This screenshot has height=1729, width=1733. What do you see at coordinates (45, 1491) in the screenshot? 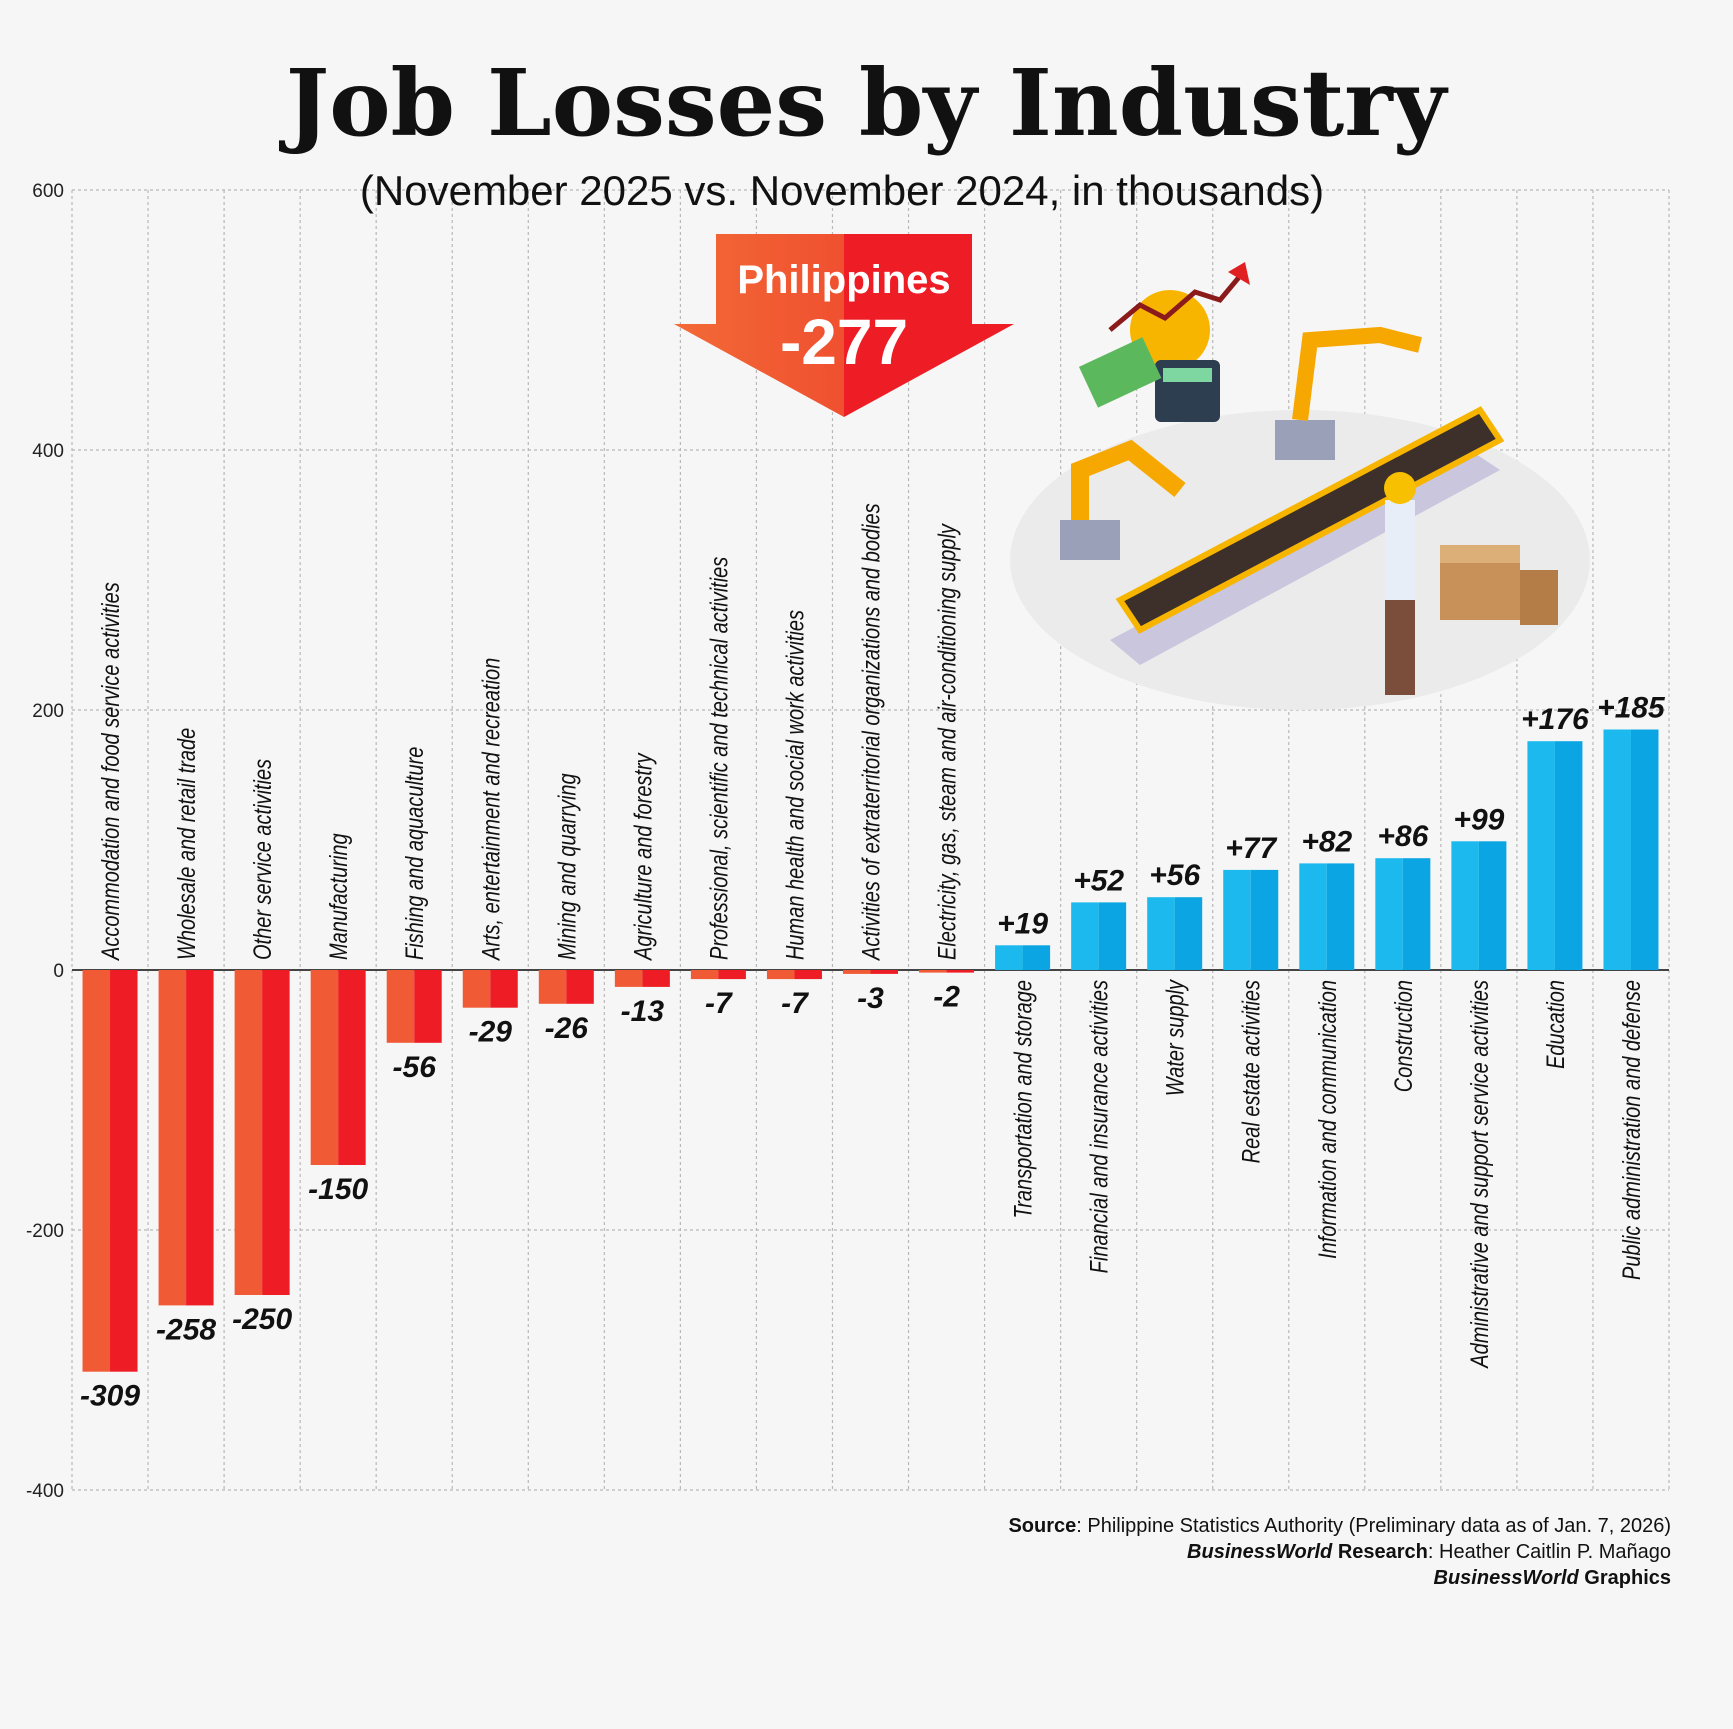
I see `y-tick-label: -400` at bounding box center [45, 1491].